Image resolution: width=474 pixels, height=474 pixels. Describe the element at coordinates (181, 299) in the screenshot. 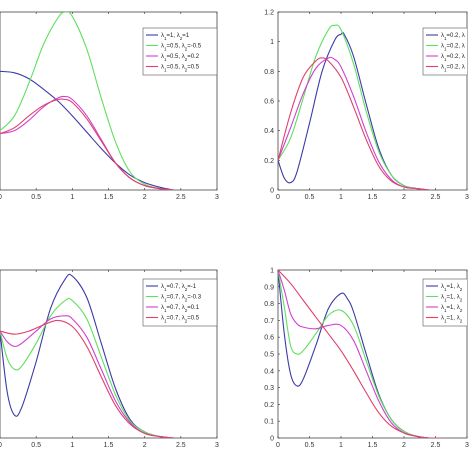

I see `legend-label-2: λ1=0.7, λ2=-0.3` at that location.